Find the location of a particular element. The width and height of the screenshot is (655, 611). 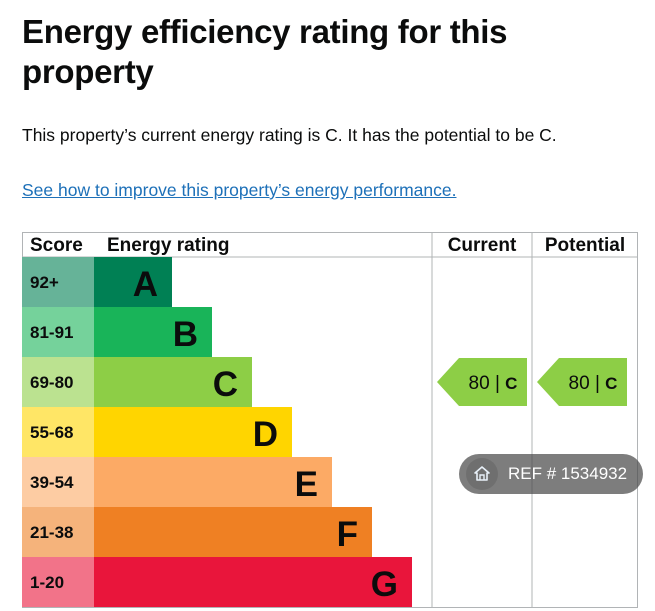

score-cell-g is located at coordinates (58, 582).